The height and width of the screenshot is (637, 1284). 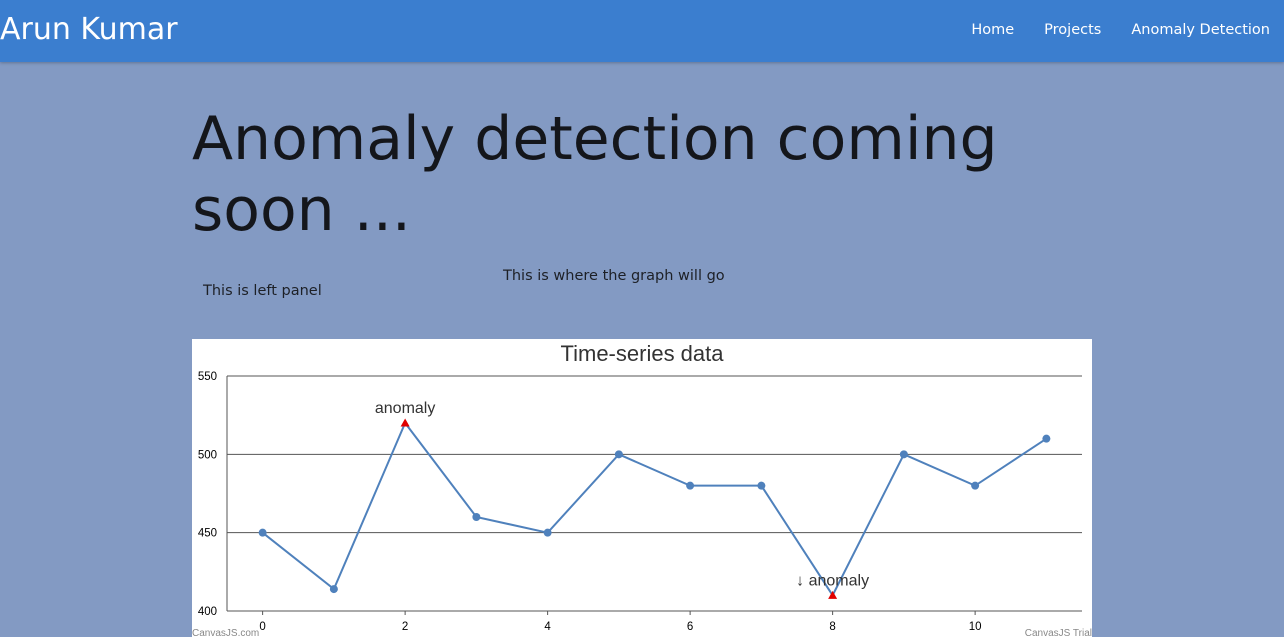 I want to click on x-tick-label: 2, so click(x=405, y=627).